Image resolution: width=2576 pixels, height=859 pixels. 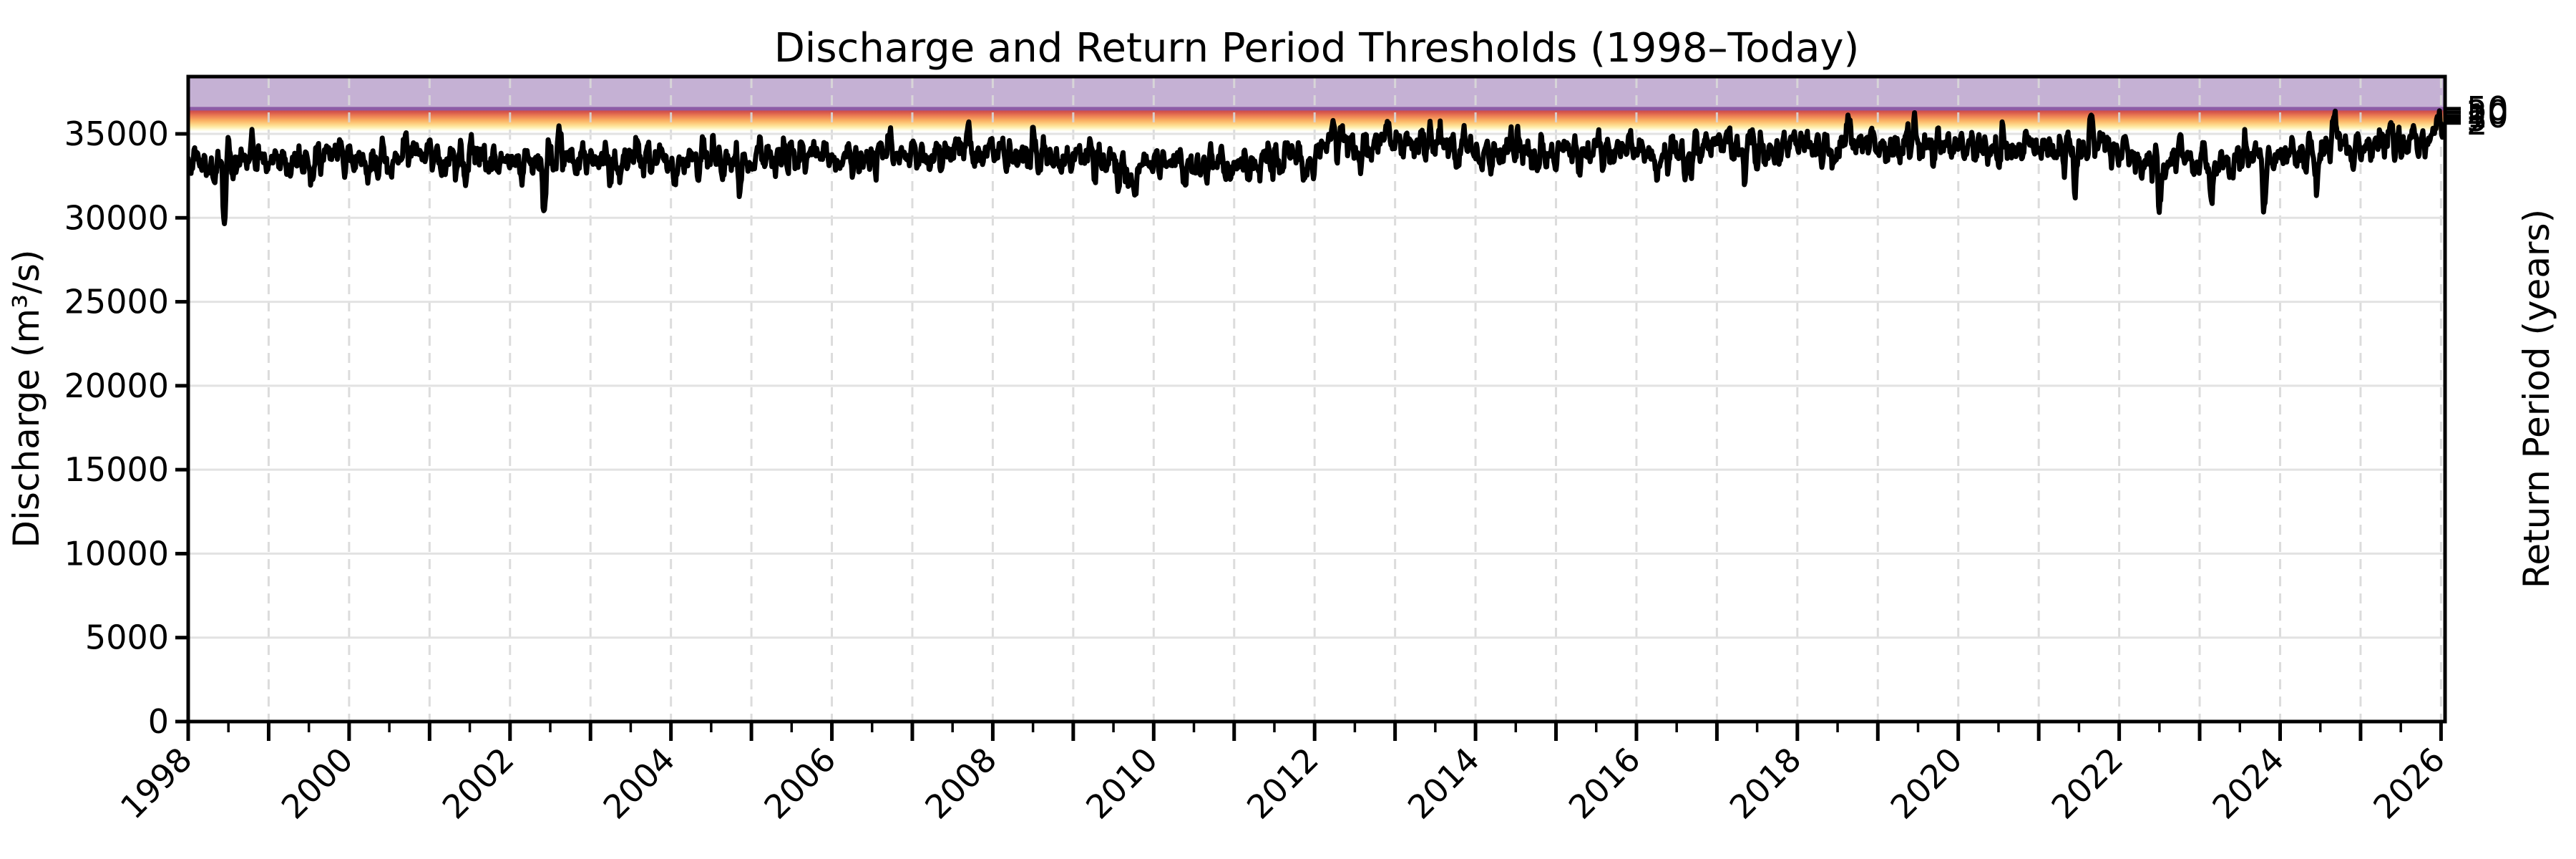 I want to click on band-extreme-zone, so click(x=1316, y=93).